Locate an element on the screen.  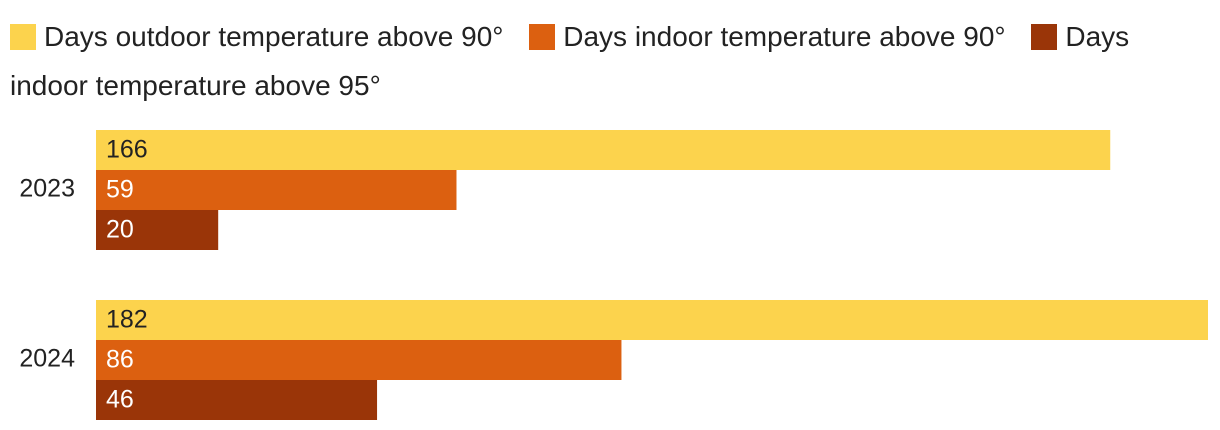
data-label-2024-series-2: 46 is located at coordinates (120, 400).